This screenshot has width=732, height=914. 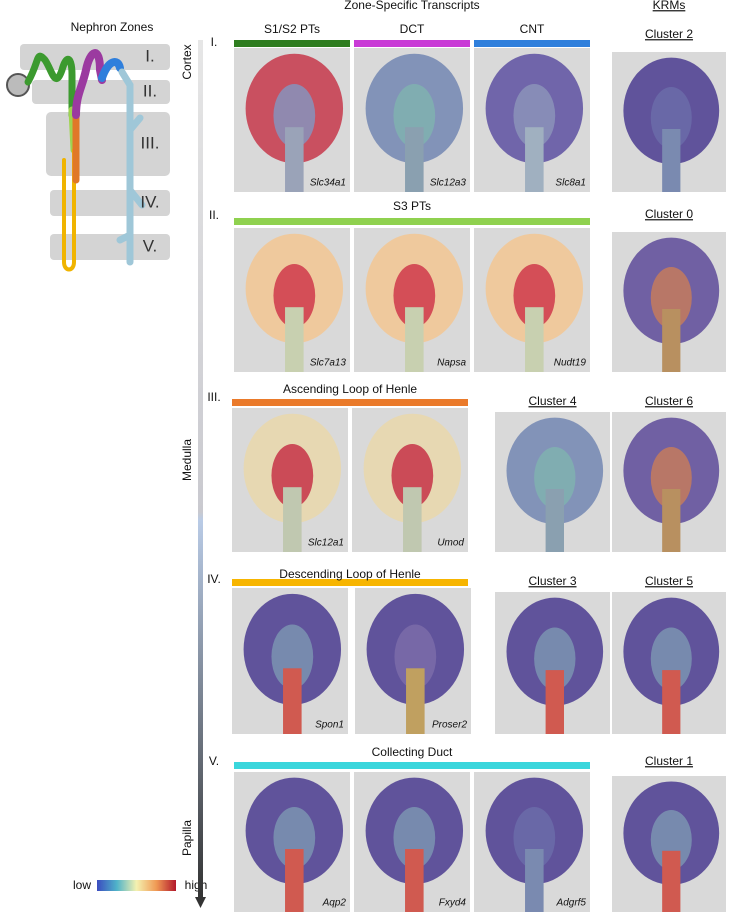 I want to click on zone-label: IV., so click(x=149, y=201).